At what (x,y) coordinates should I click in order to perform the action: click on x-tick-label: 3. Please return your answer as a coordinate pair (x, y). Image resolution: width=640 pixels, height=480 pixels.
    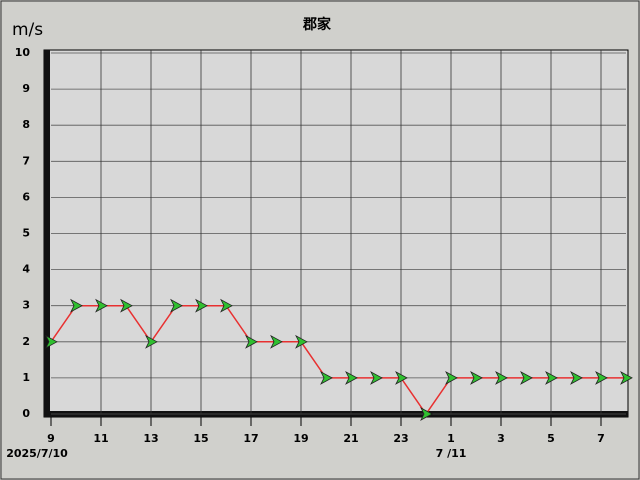
    Looking at the image, I should click on (501, 438).